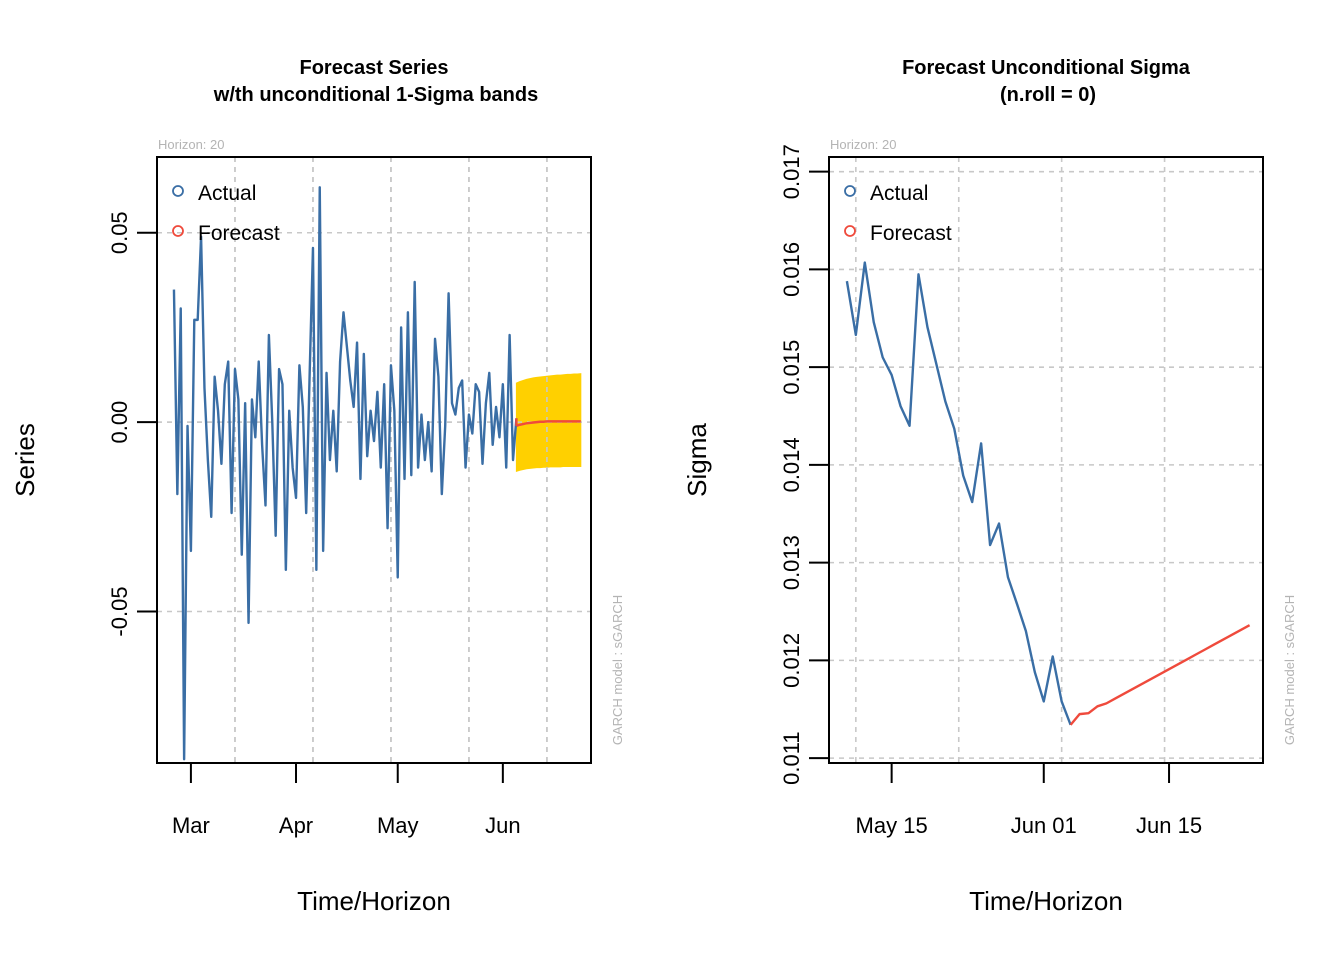 The width and height of the screenshot is (1344, 960). Describe the element at coordinates (791, 171) in the screenshot. I see `y-tick-label: 0.017` at that location.